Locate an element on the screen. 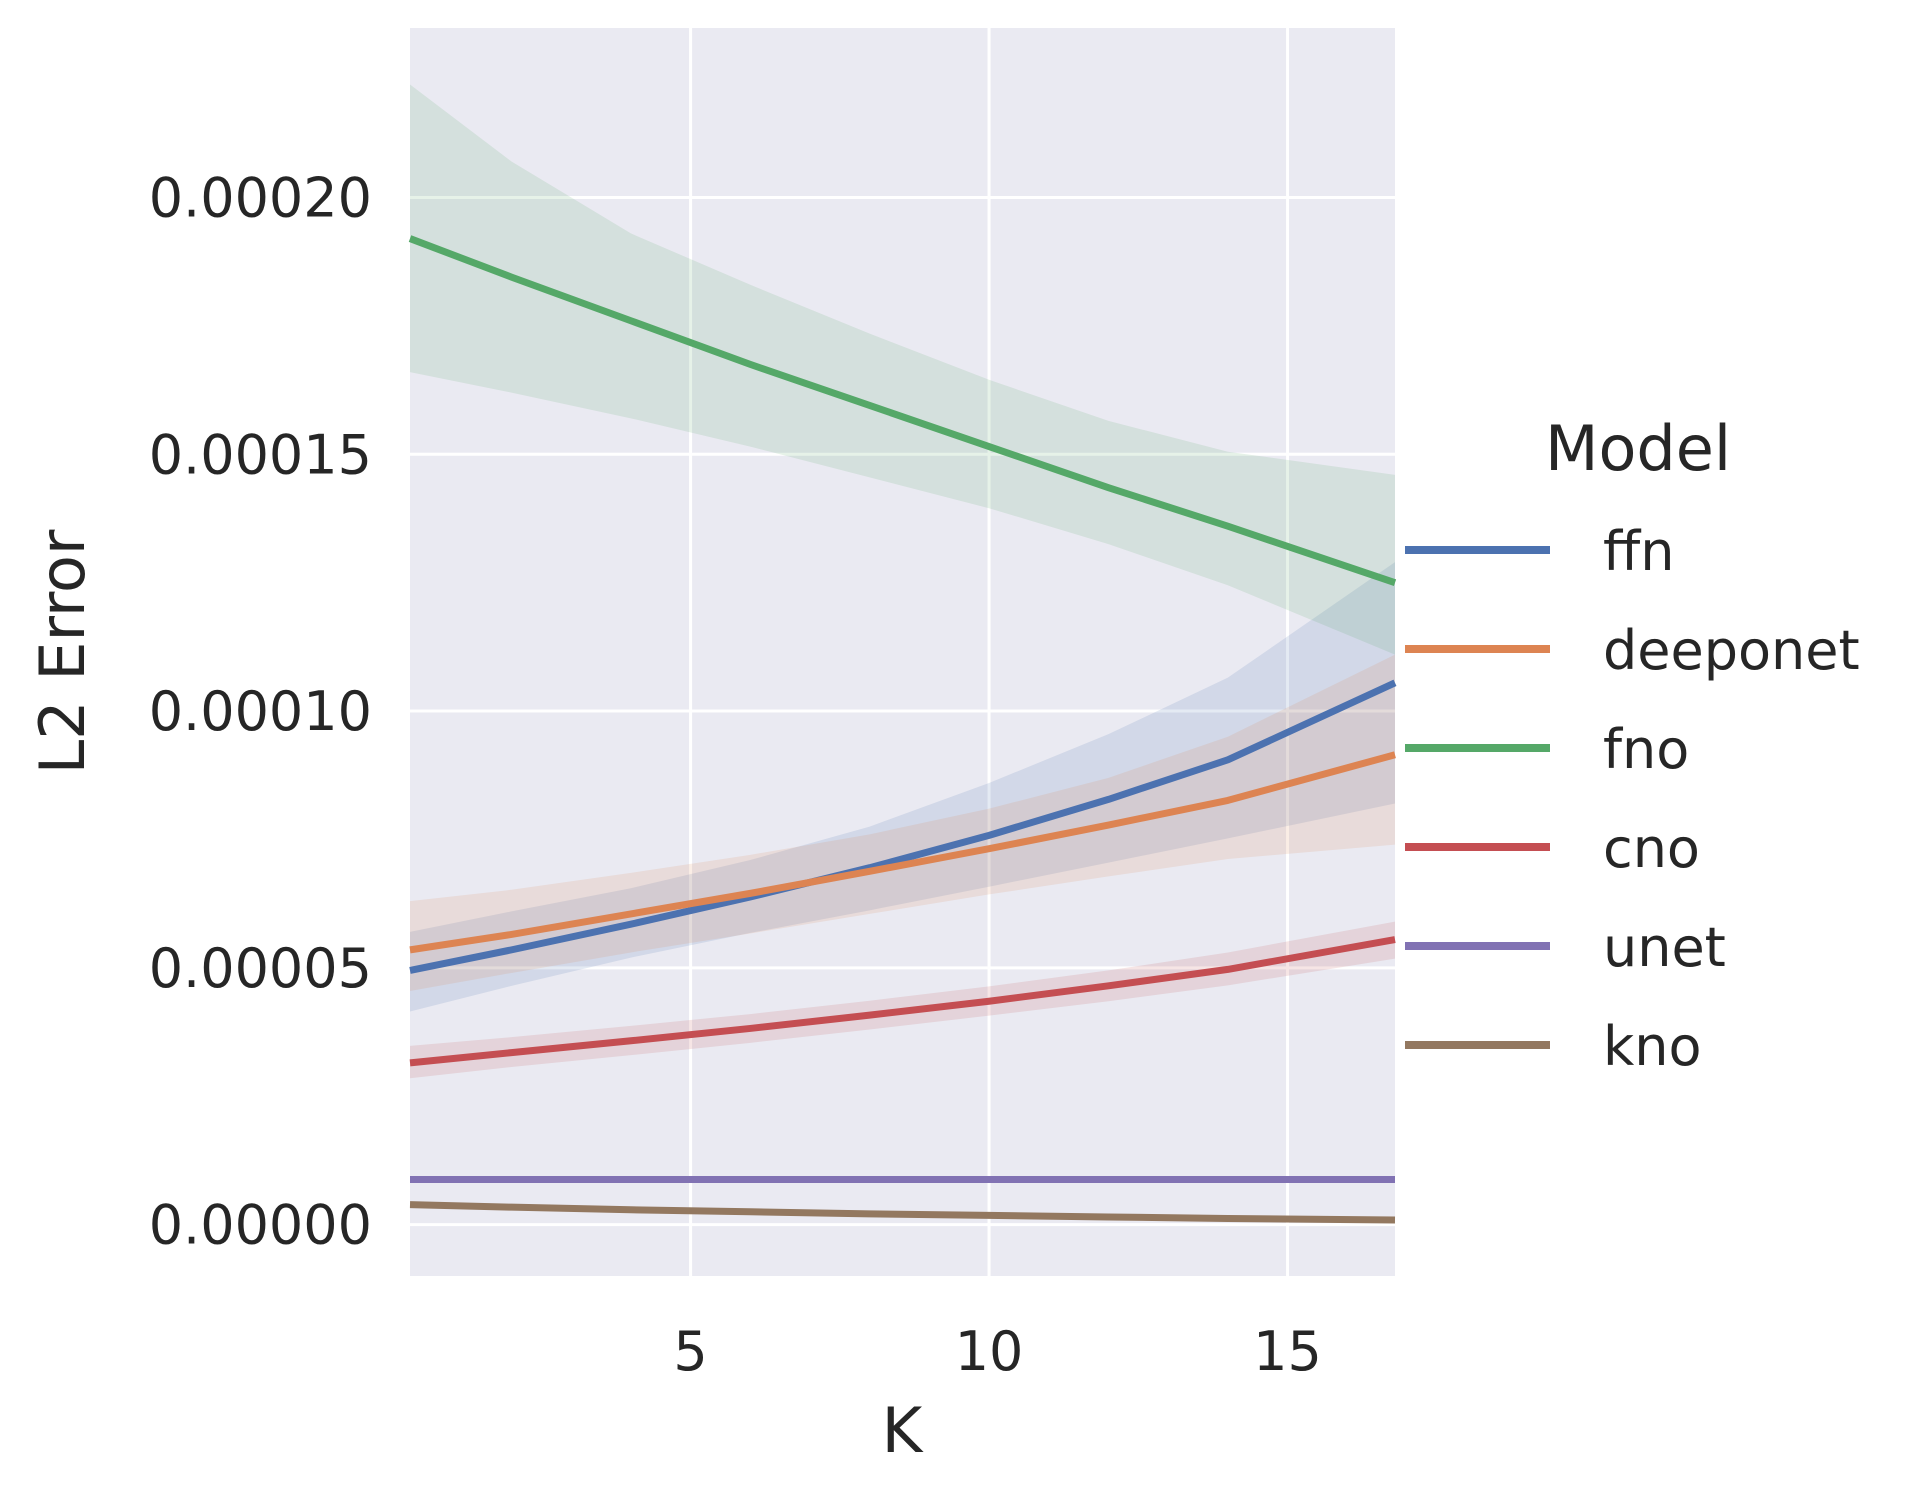 The width and height of the screenshot is (1932, 1486). y-tick-label: 0.00010 is located at coordinates (260, 711).